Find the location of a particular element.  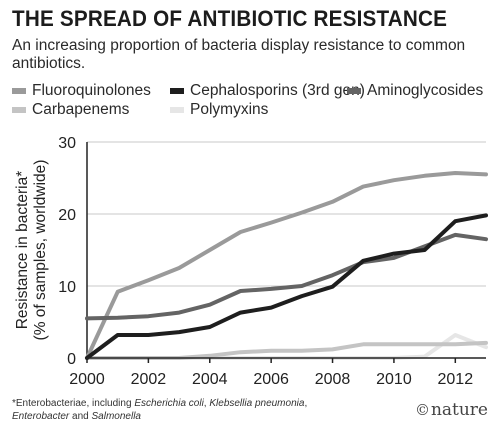

x-tick-label: 2000 is located at coordinates (87, 379).